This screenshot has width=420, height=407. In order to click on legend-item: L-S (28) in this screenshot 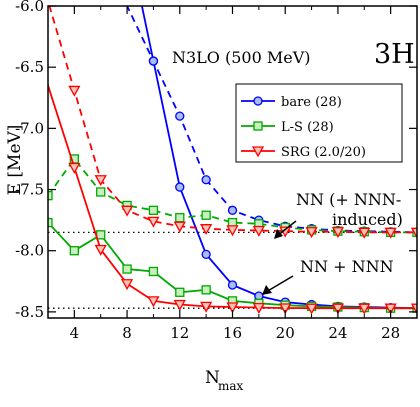, I will do `click(287, 127)`.